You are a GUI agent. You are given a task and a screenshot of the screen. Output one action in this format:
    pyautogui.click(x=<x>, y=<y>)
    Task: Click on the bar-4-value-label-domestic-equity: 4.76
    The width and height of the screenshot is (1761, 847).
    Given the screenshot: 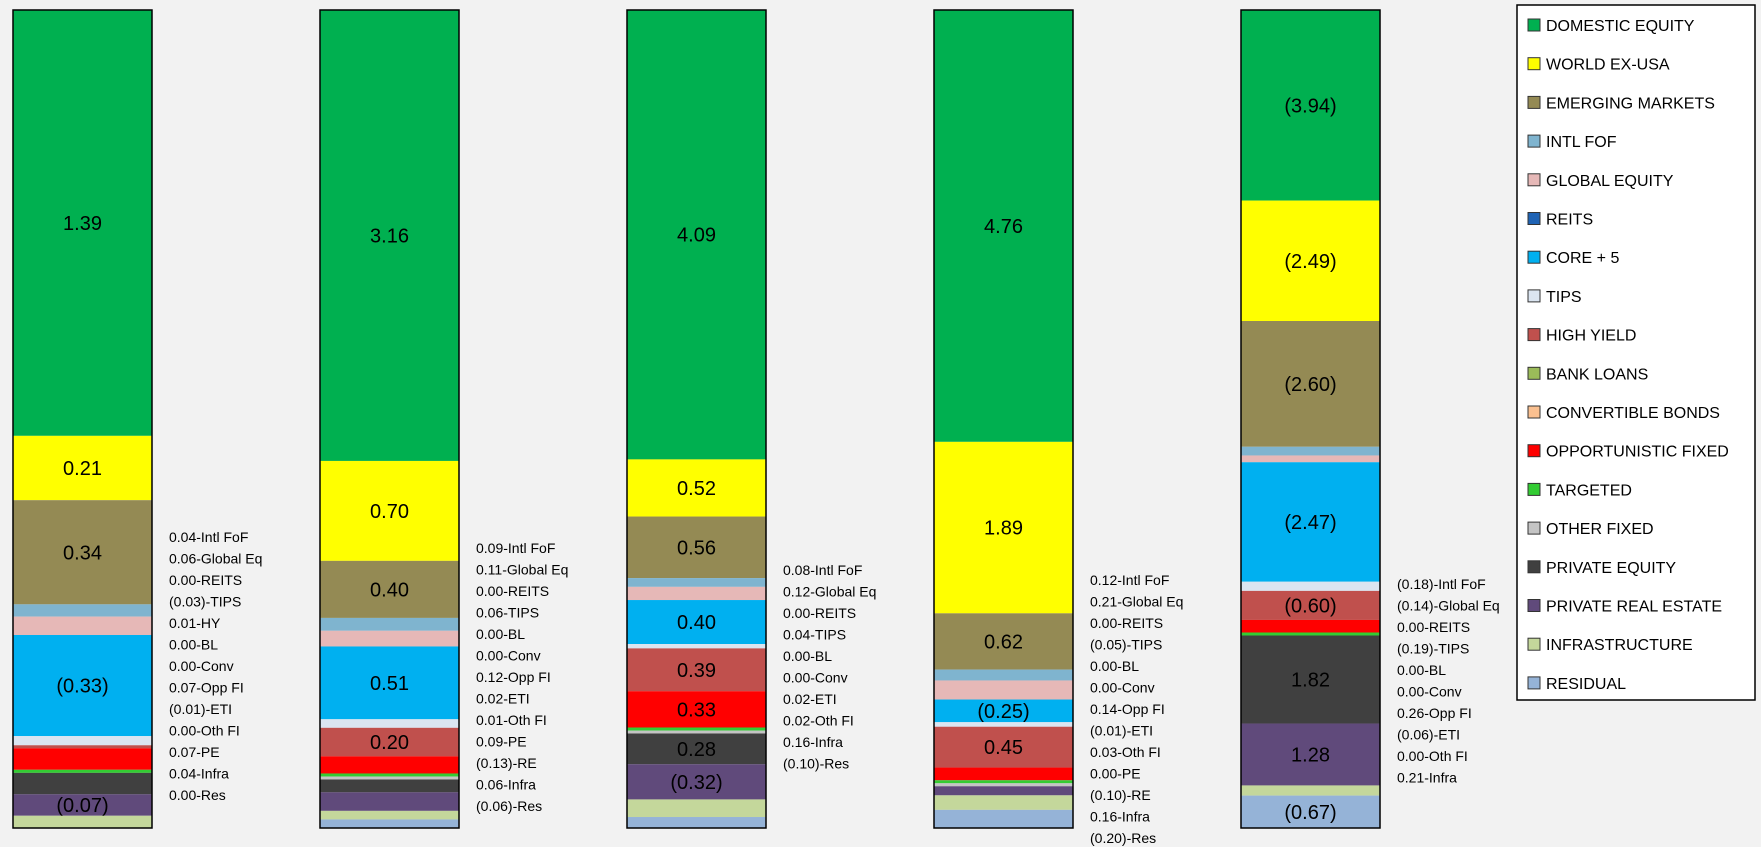 What is the action you would take?
    pyautogui.click(x=1003, y=227)
    